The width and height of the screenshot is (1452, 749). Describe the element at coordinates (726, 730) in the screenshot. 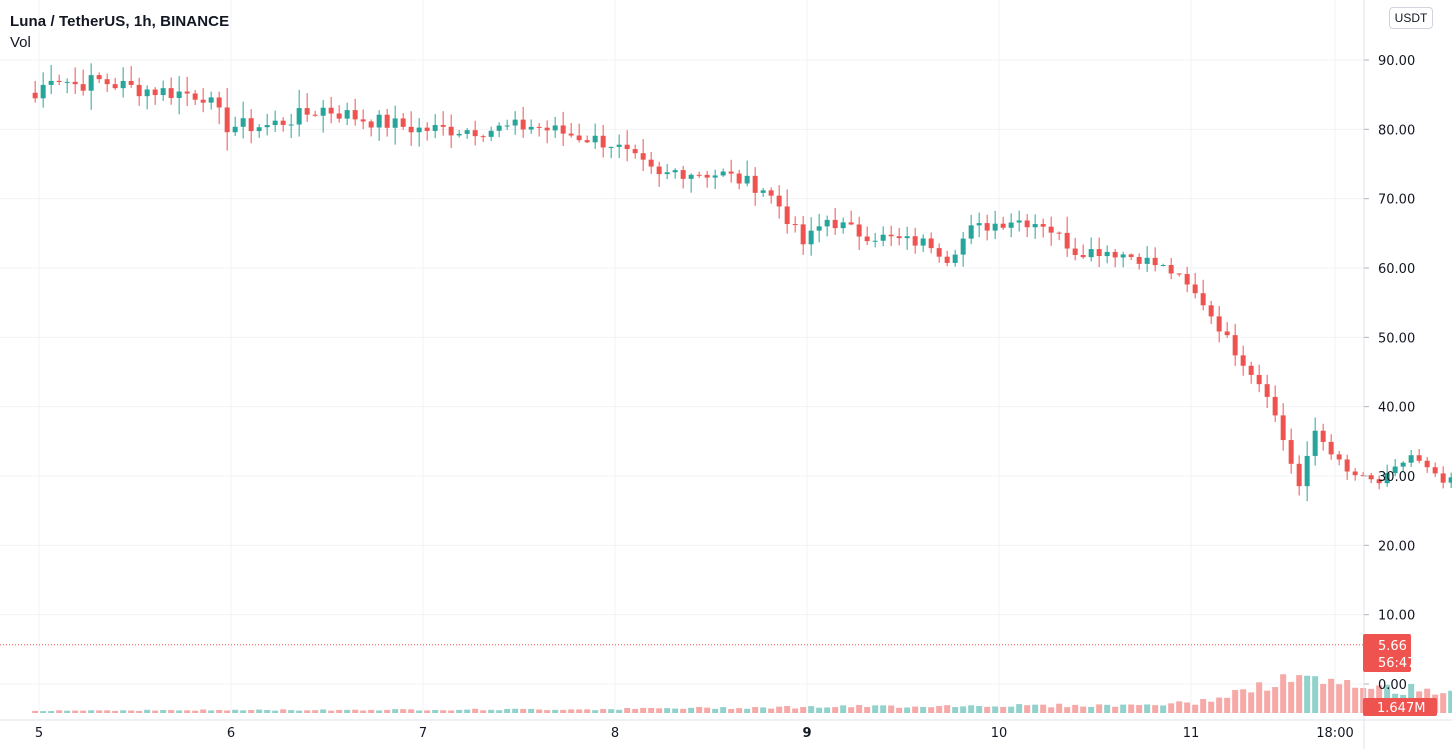

I see `time-axis: 5 6 7 8 9 10 11 18:00` at that location.